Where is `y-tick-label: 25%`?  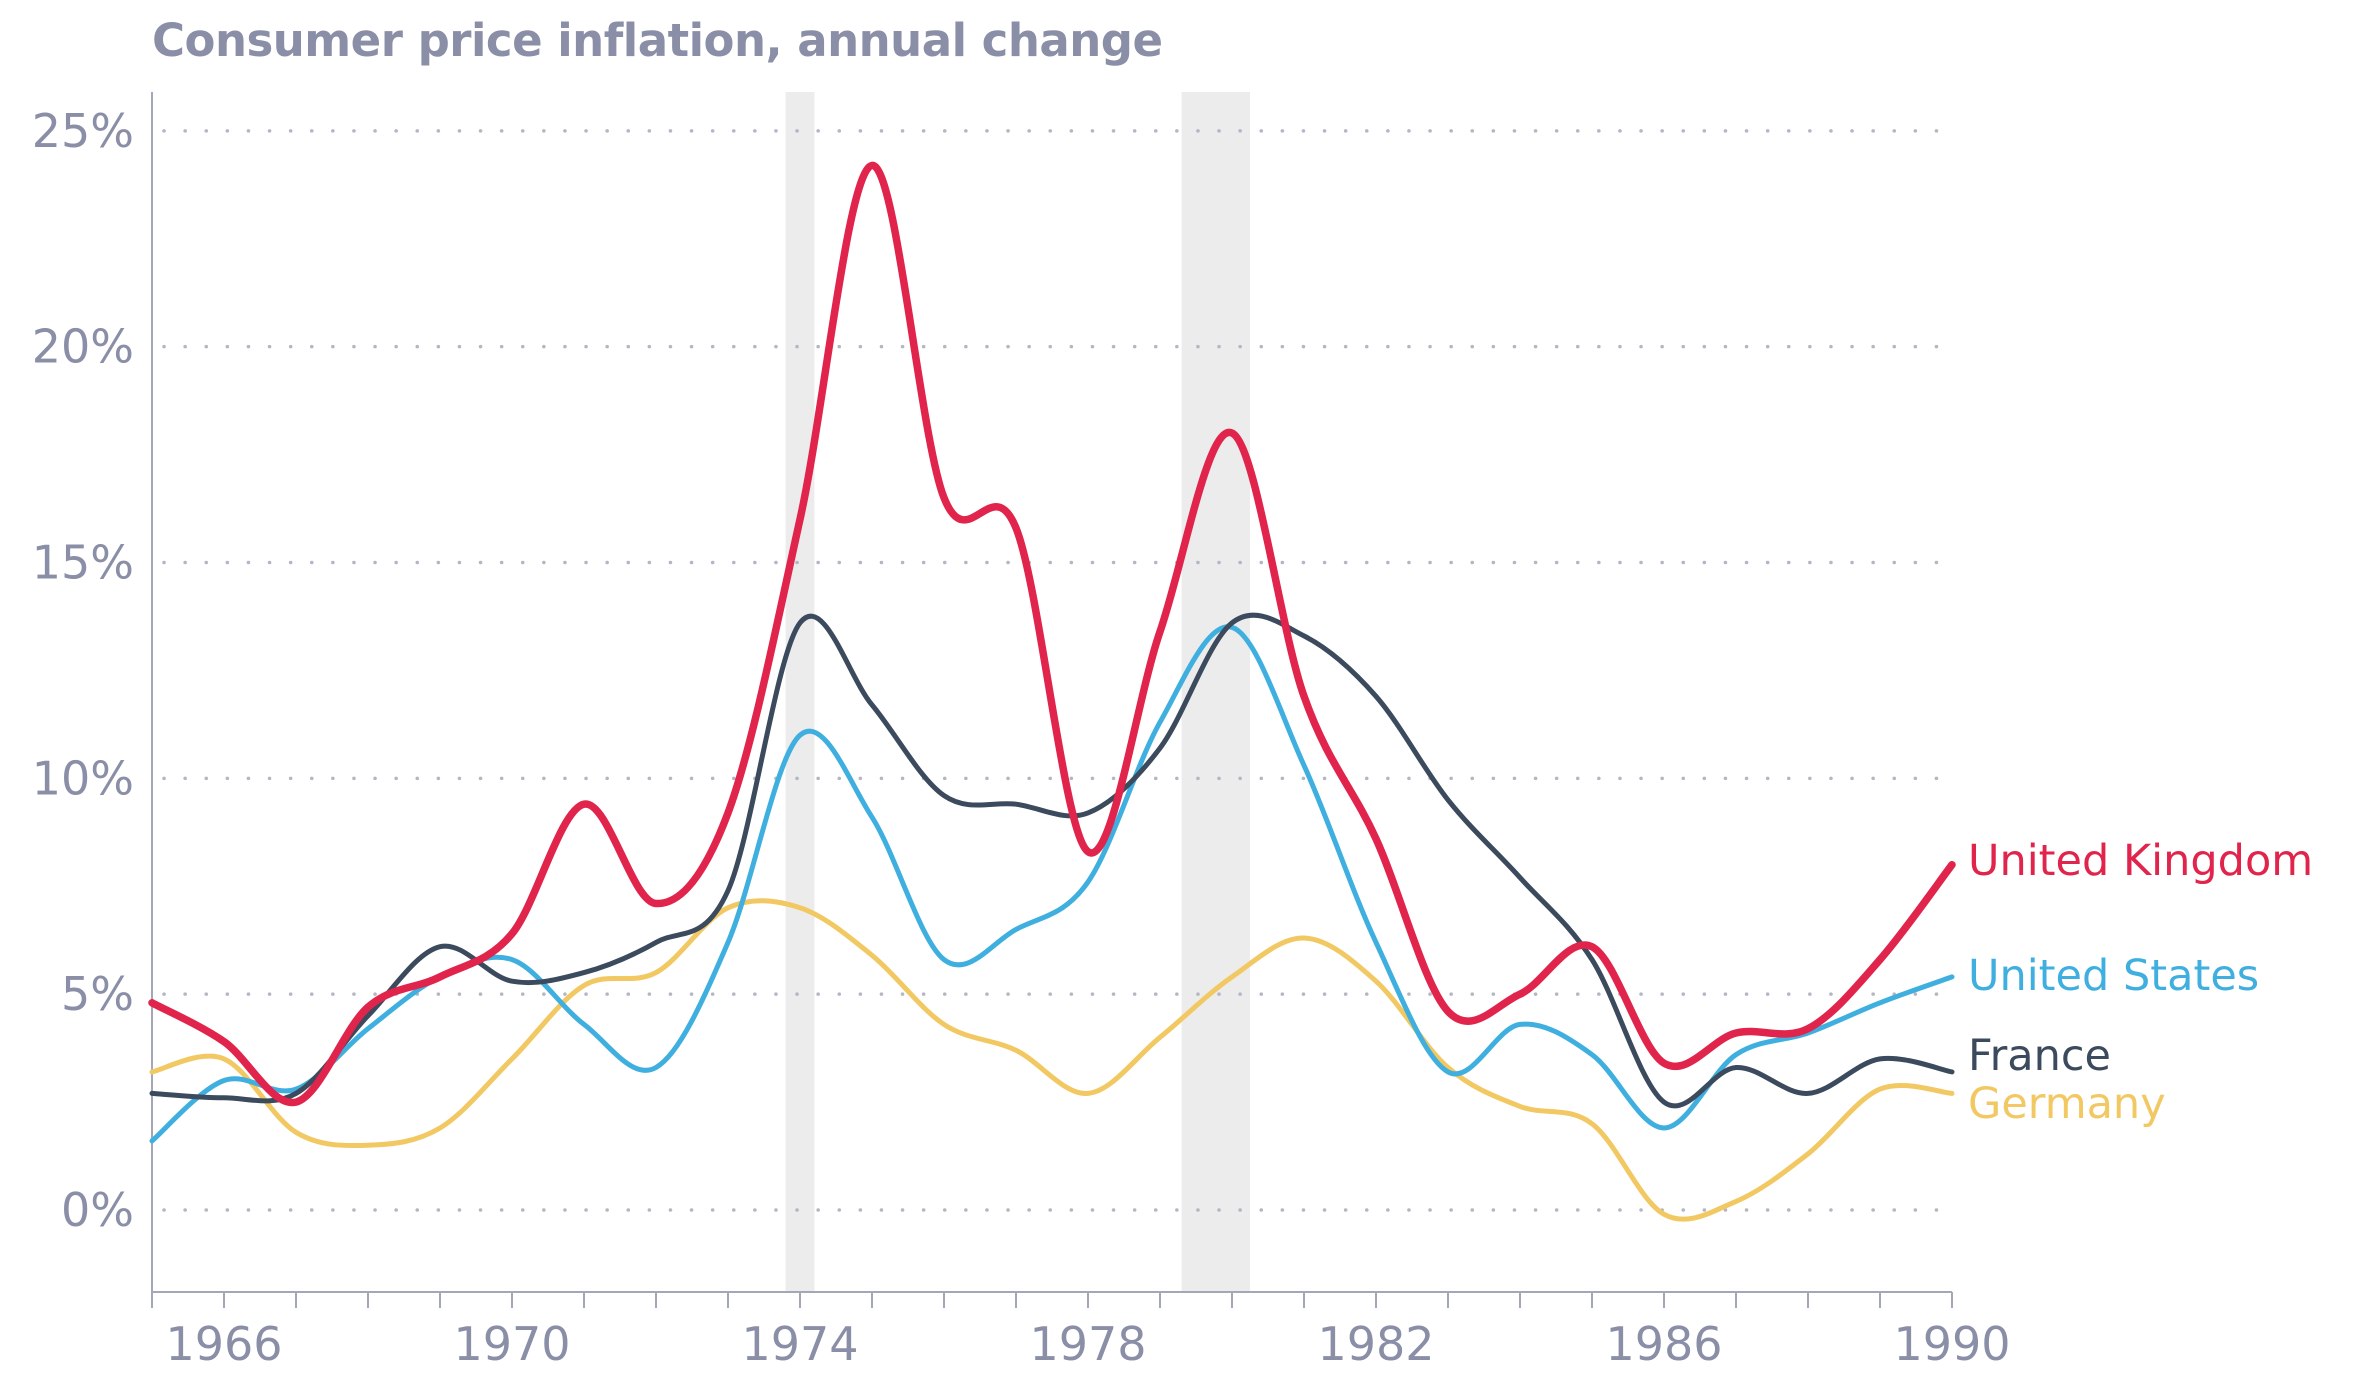
y-tick-label: 25% is located at coordinates (83, 131).